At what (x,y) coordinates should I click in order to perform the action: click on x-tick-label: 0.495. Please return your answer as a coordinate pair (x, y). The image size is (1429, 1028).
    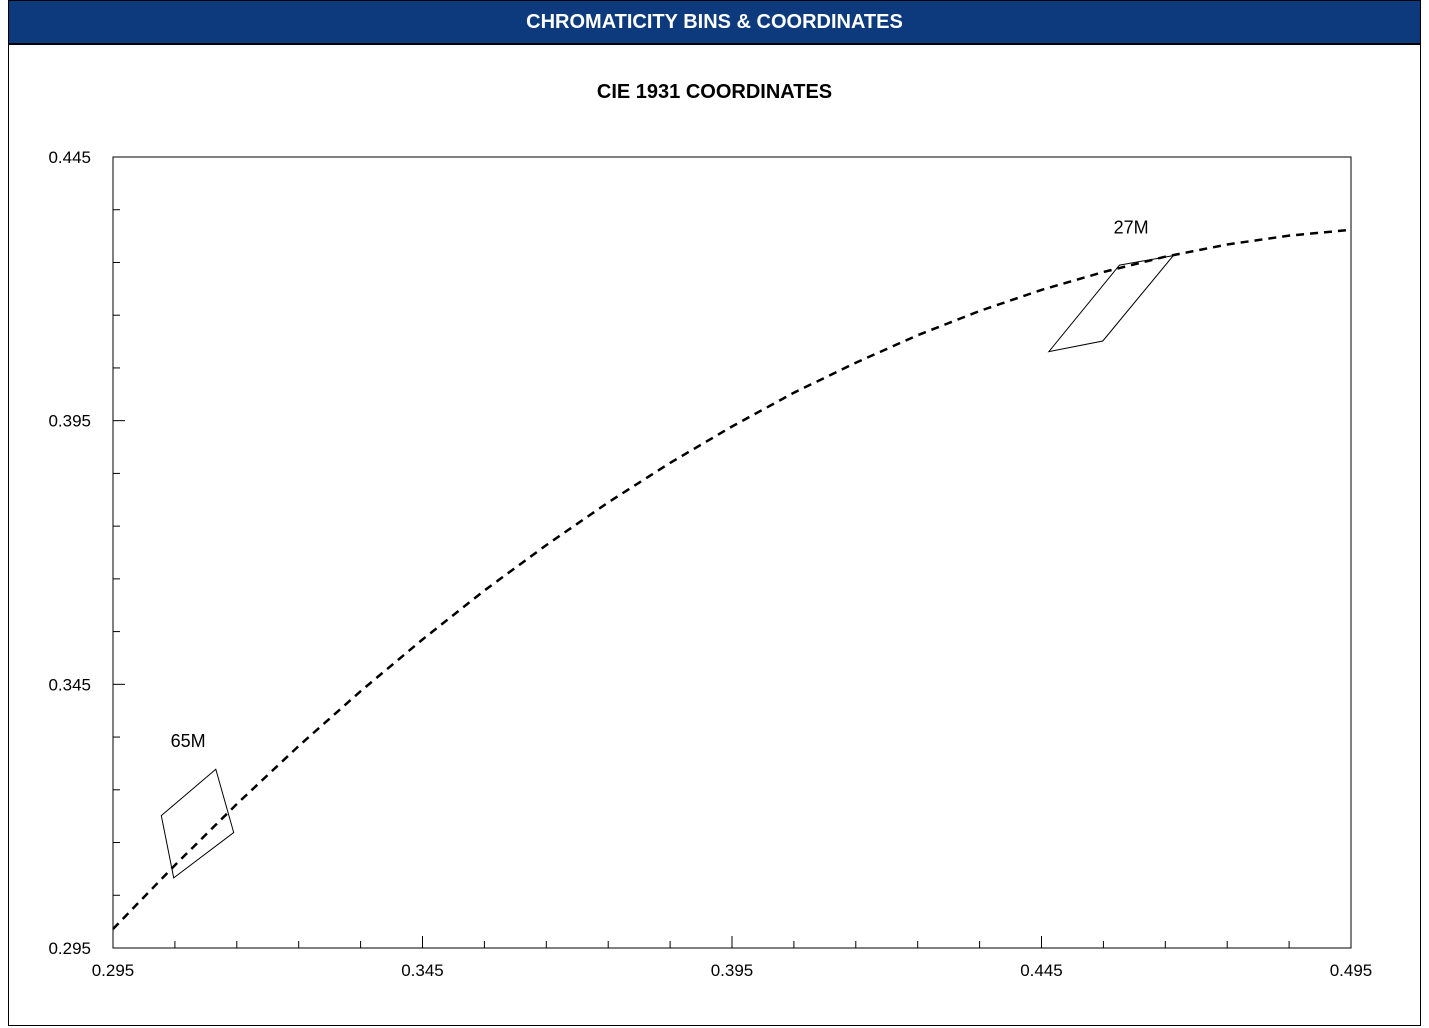
    Looking at the image, I should click on (1351, 970).